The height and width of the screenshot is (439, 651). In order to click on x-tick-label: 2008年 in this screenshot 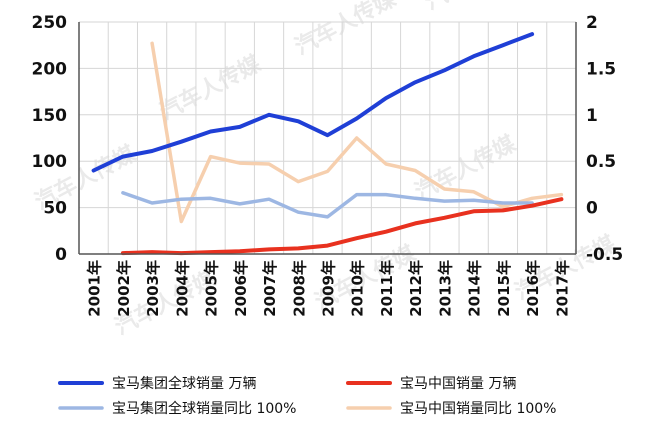, I will do `click(299, 288)`.